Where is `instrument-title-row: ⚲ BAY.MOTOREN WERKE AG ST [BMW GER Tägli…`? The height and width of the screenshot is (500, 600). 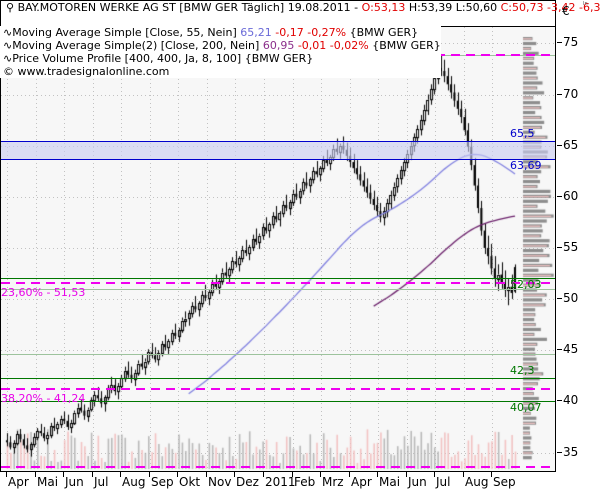
instrument-title-row: ⚲ BAY.MOTOREN WERKE AG ST [BMW GER Tägli… is located at coordinates (301, 7).